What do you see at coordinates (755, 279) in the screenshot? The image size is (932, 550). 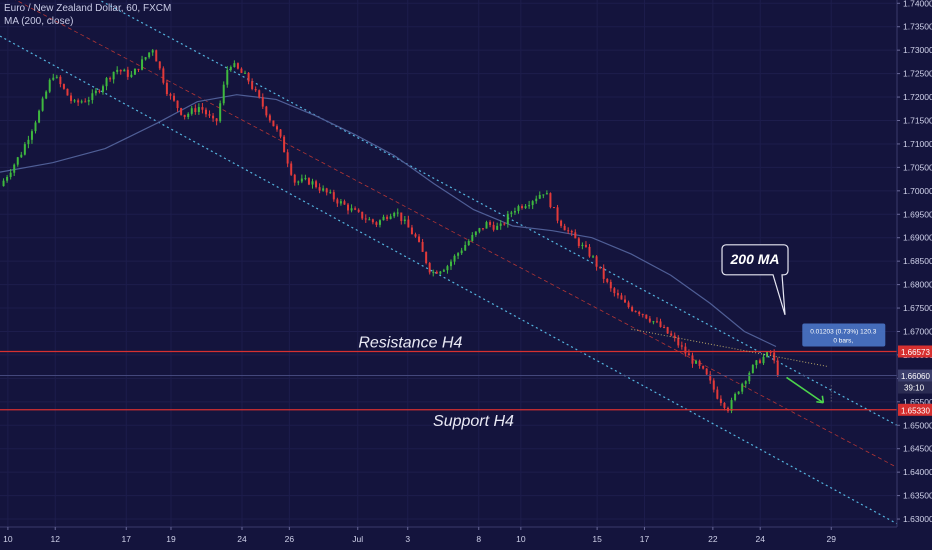 I see `ma-callout-box` at bounding box center [755, 279].